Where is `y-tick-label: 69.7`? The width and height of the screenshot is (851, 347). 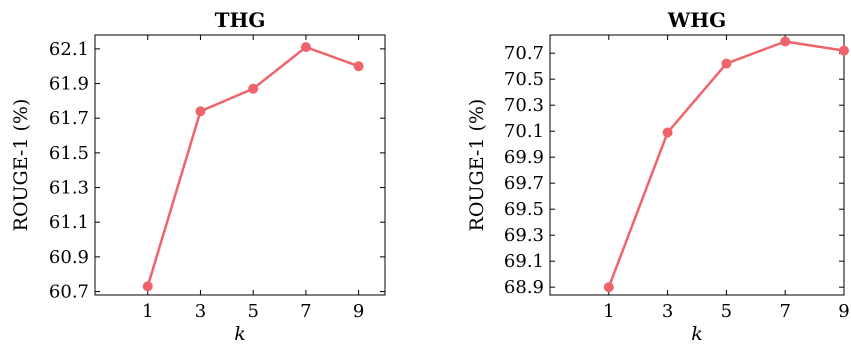
y-tick-label: 69.7 is located at coordinates (524, 183).